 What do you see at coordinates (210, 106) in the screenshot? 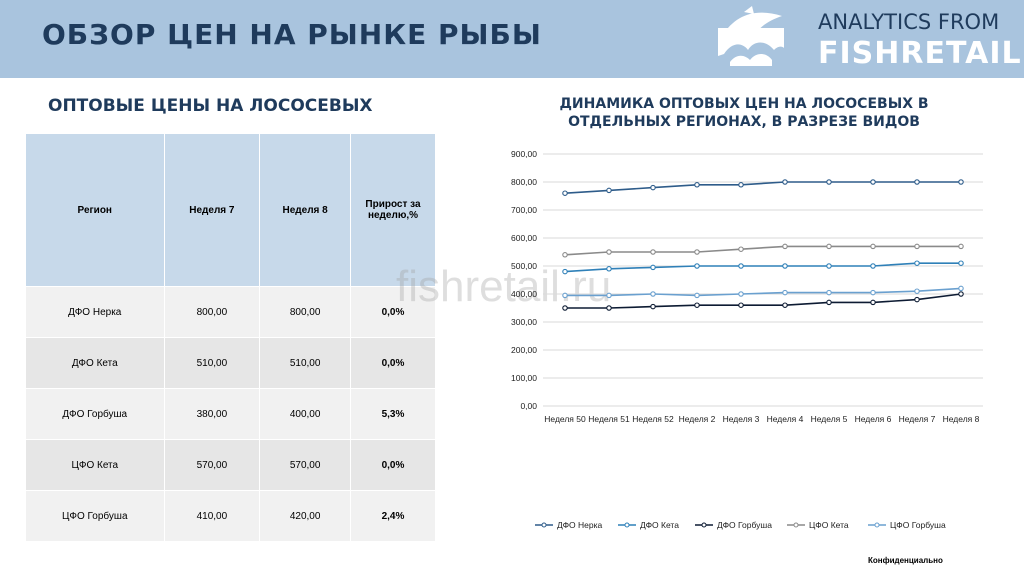
I see `table-section-title: ОПТОВЫЕ ЦЕНЫ НА ЛОСОСЕВЫХ` at bounding box center [210, 106].